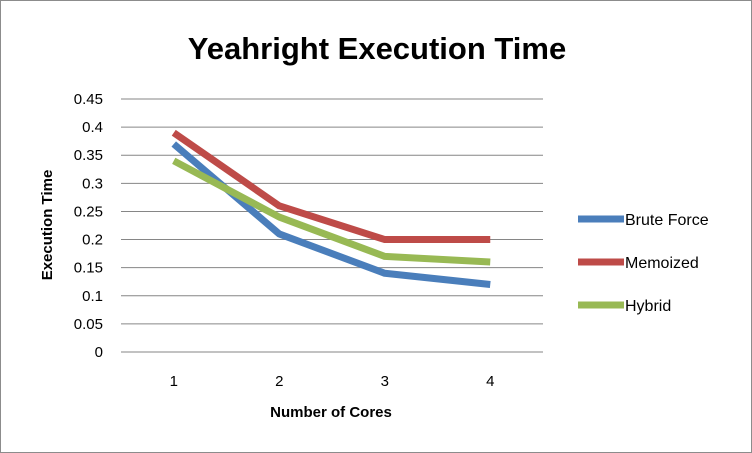  I want to click on y-tick-label: 0.15, so click(88, 268).